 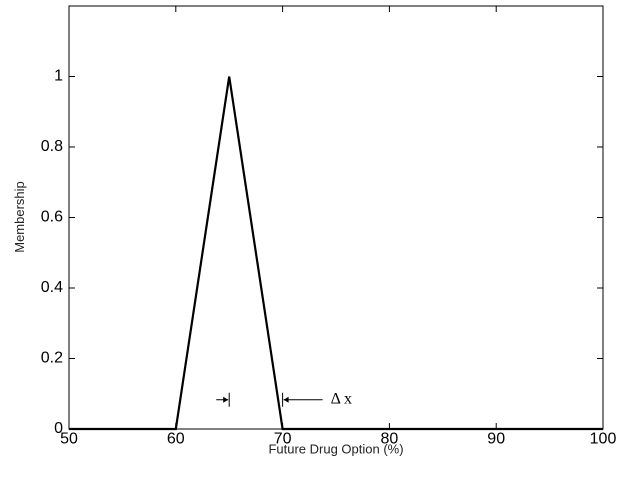 What do you see at coordinates (390, 438) in the screenshot?
I see `x-tick-label: 80` at bounding box center [390, 438].